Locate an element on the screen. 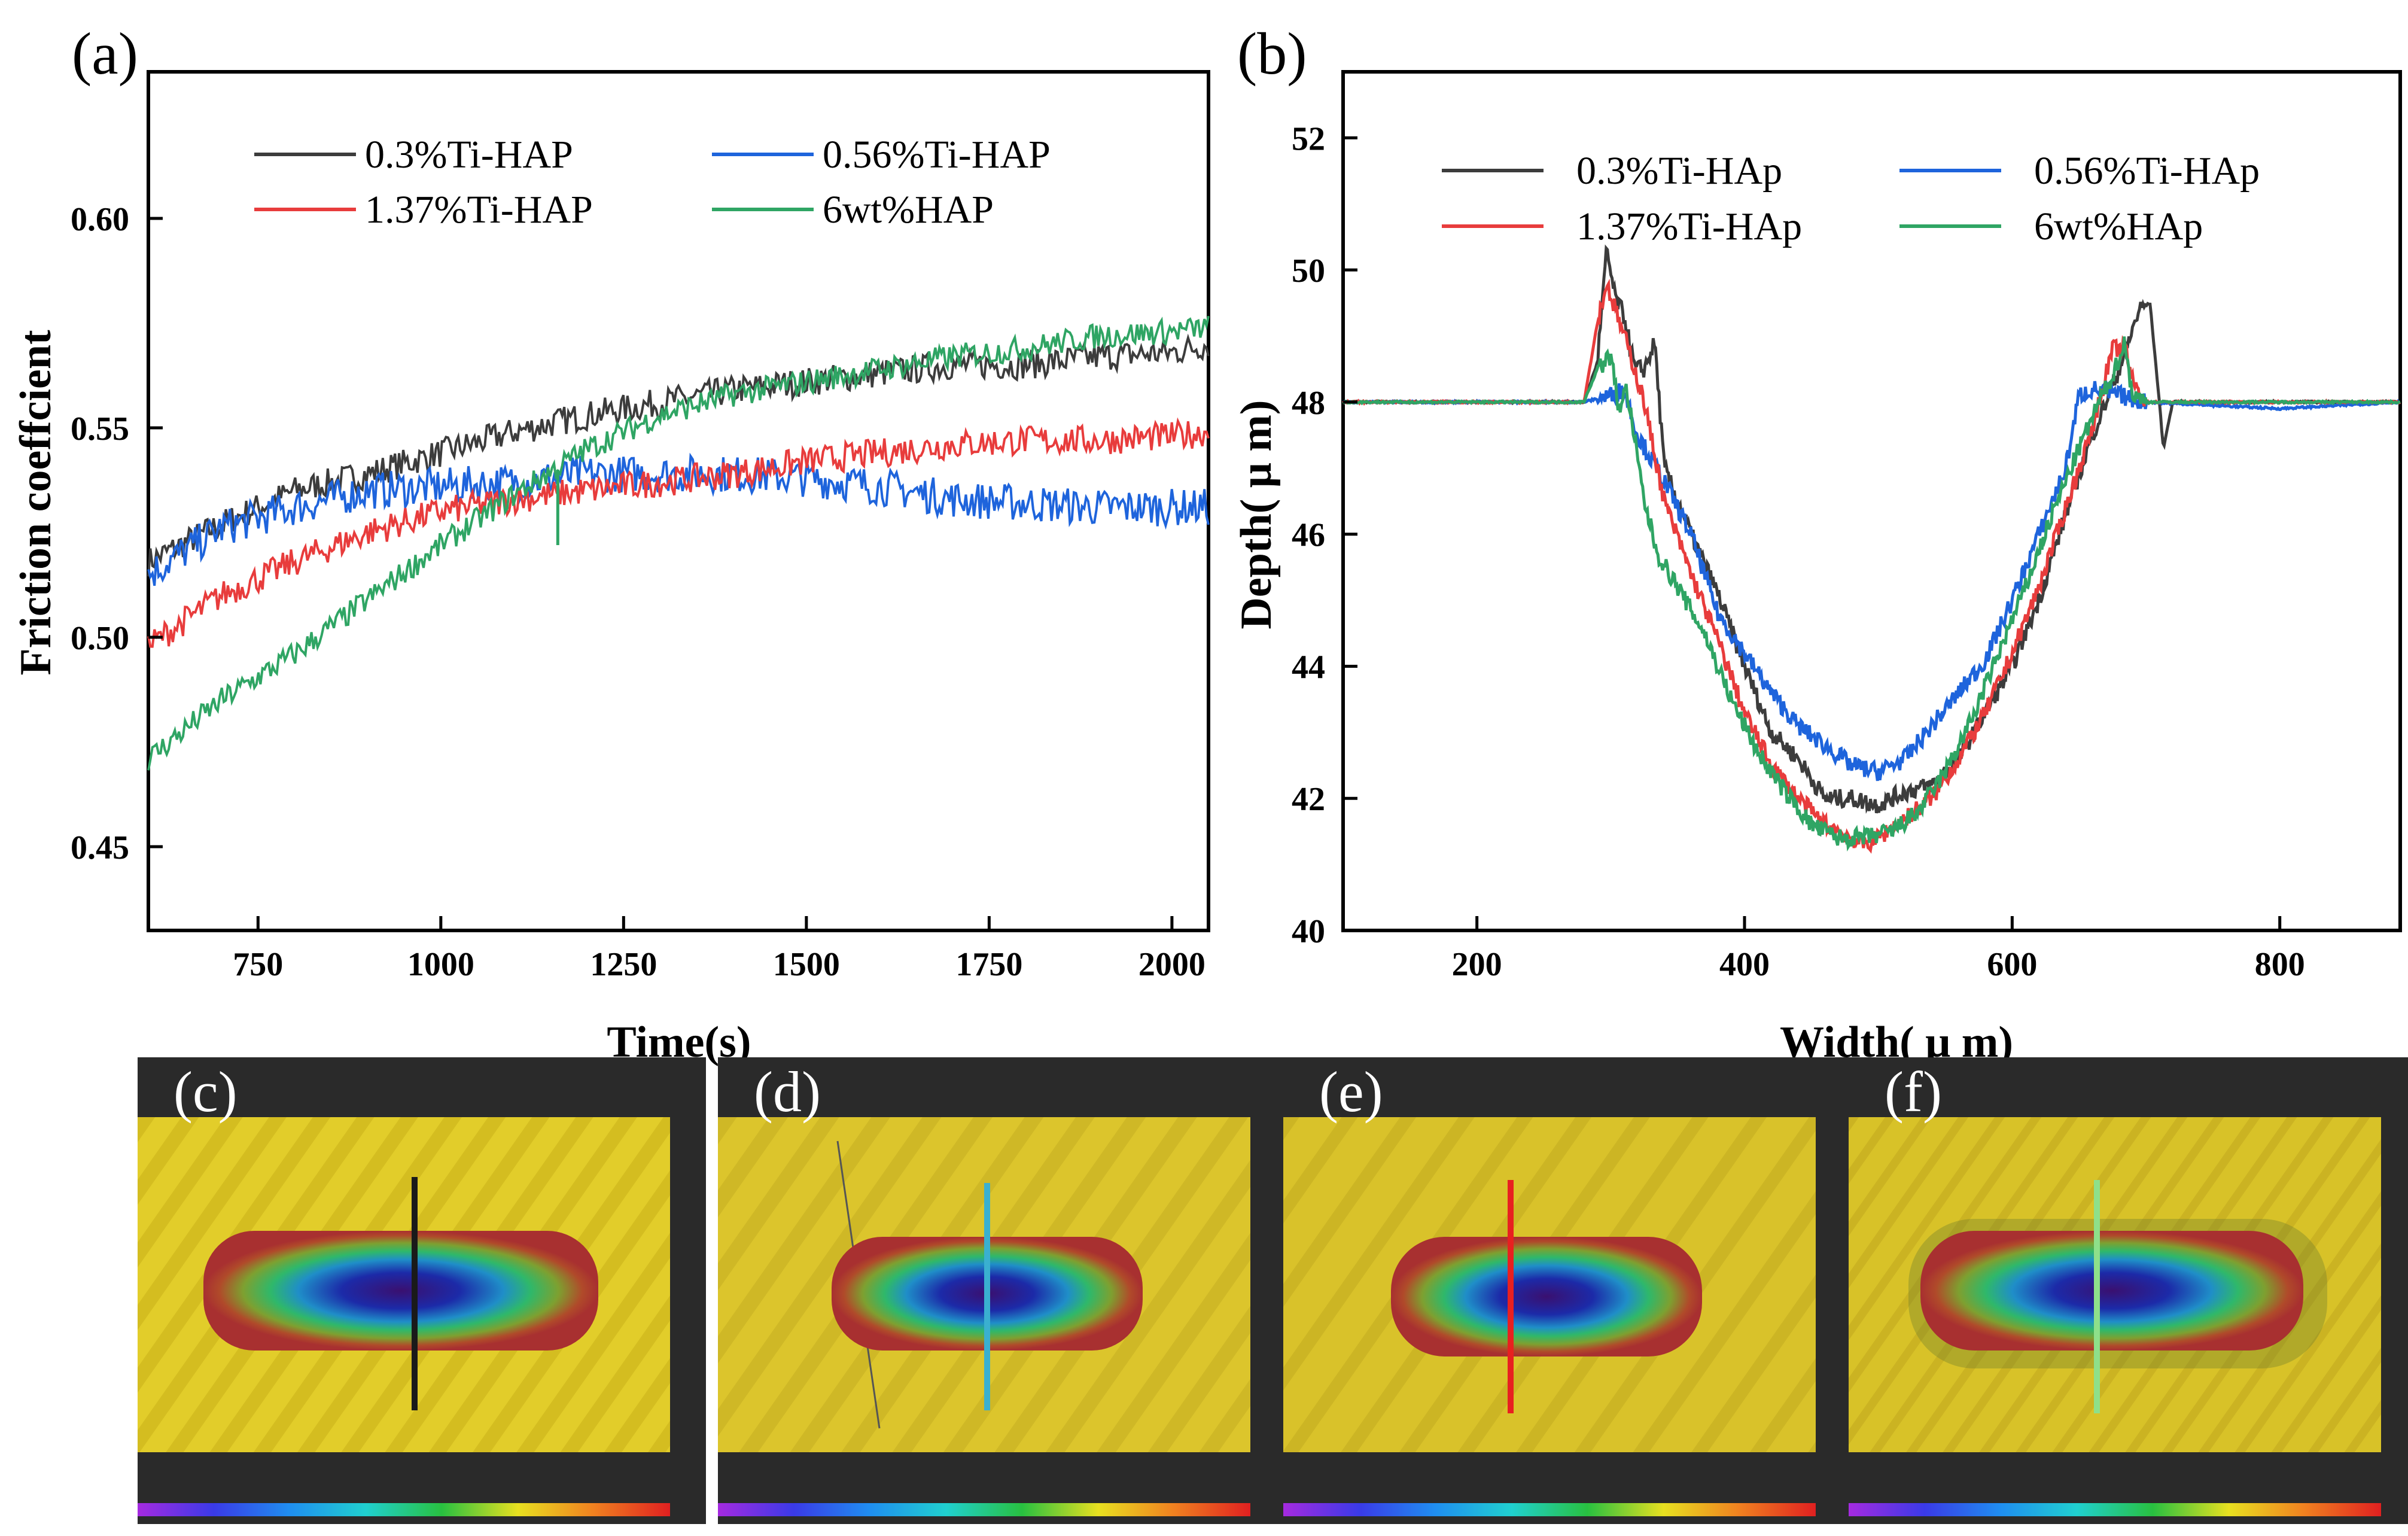 The width and height of the screenshot is (2408, 1536). micrograph-e-surface is located at coordinates (1550, 1284).